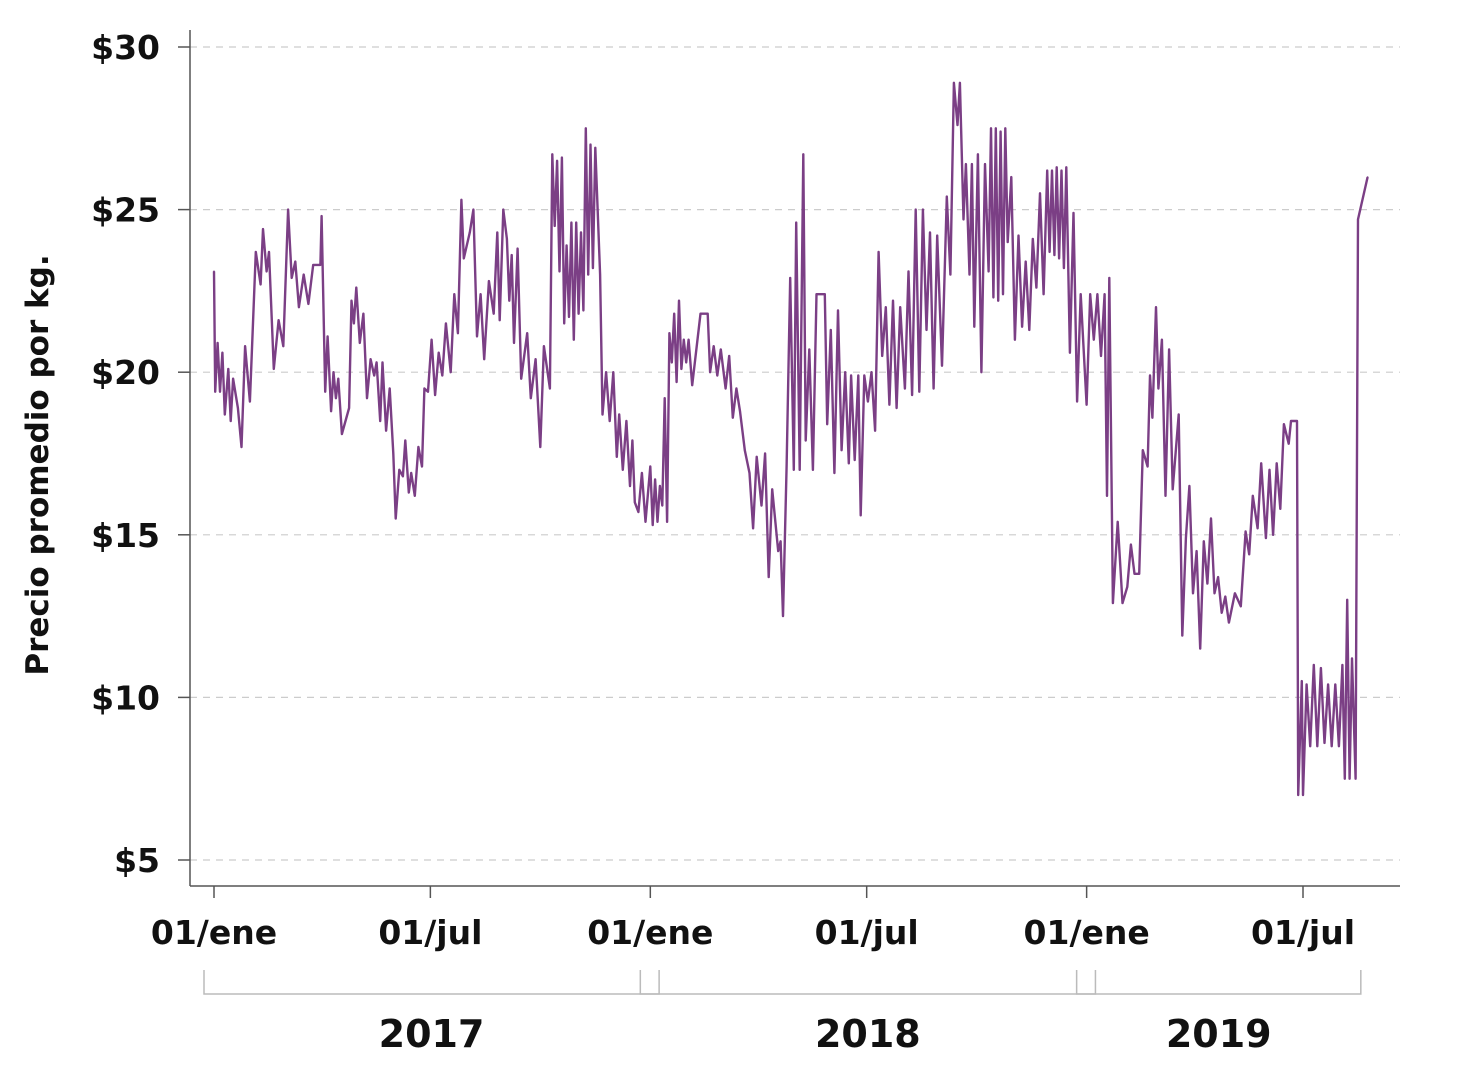  I want to click on y-tick-label: $25, so click(125, 210).